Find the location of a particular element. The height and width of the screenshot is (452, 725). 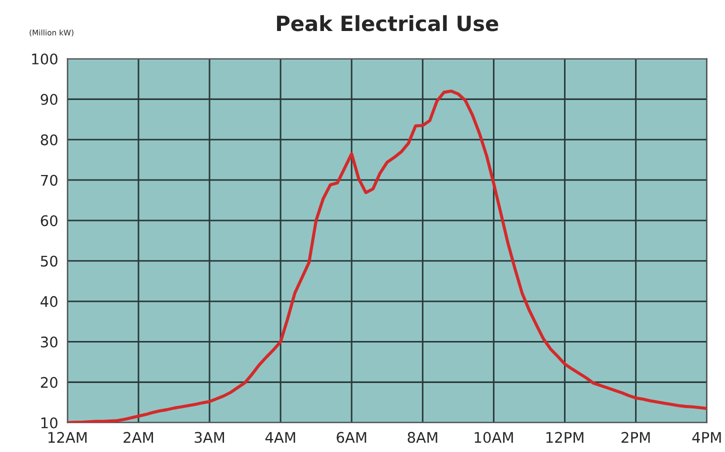

y-tick-label: 10 is located at coordinates (49, 422).